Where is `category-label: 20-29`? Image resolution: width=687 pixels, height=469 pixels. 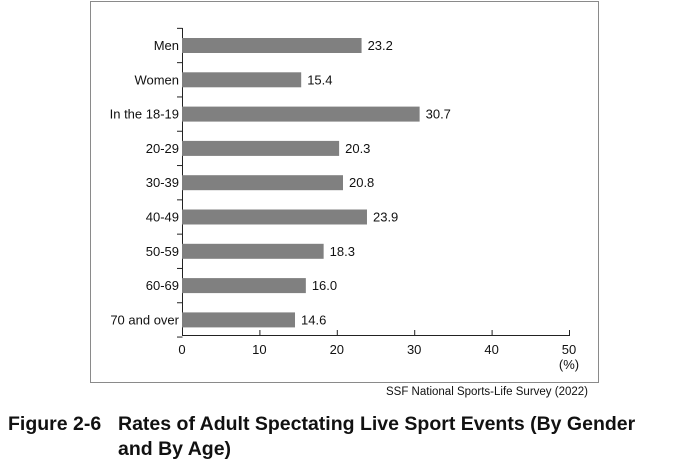 category-label: 20-29 is located at coordinates (162, 148).